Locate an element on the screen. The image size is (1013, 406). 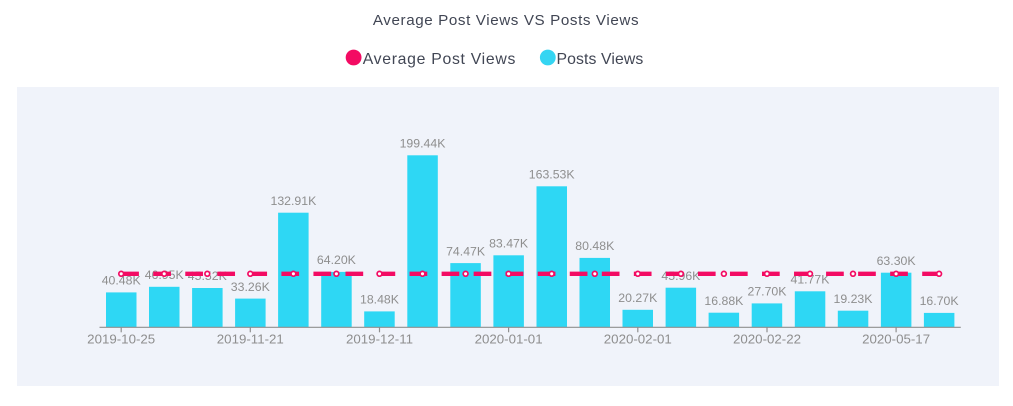
svg-text: 163.53K is located at coordinates (552, 175).